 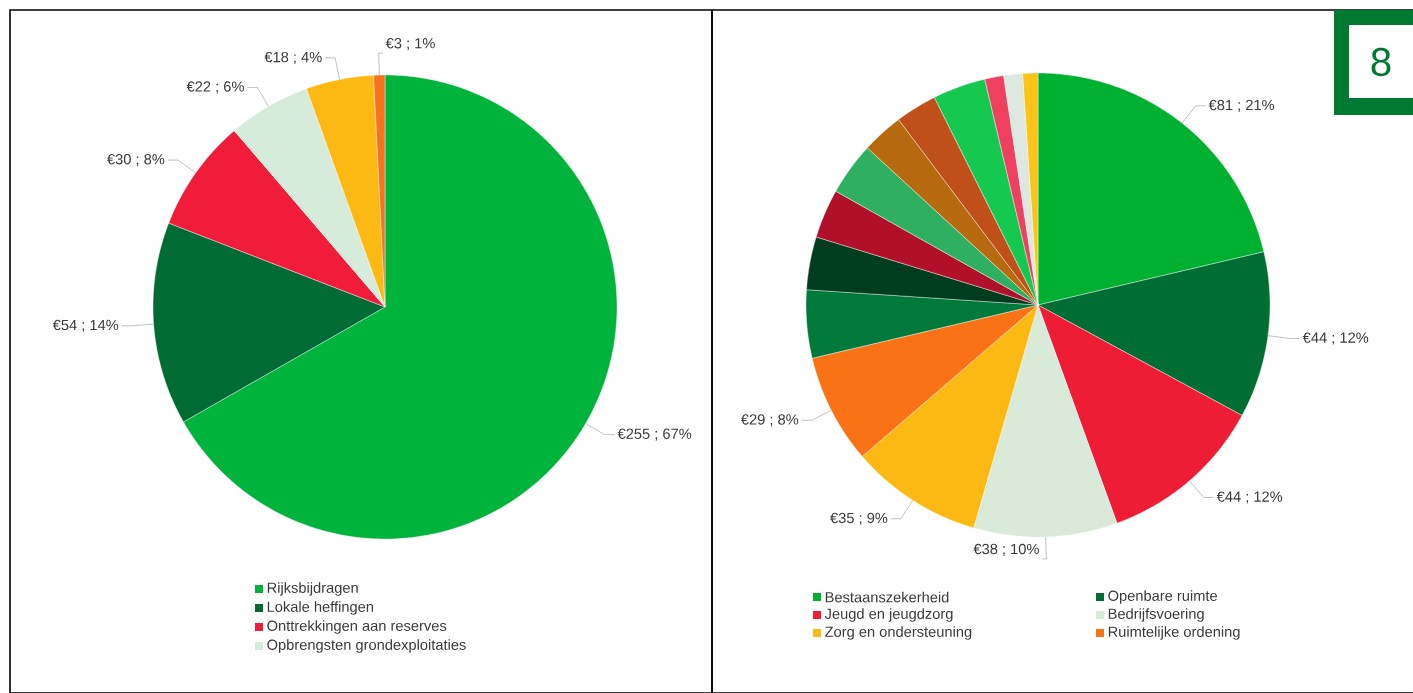 What do you see at coordinates (1006, 549) in the screenshot?
I see `data-label: €38 ; 10%` at bounding box center [1006, 549].